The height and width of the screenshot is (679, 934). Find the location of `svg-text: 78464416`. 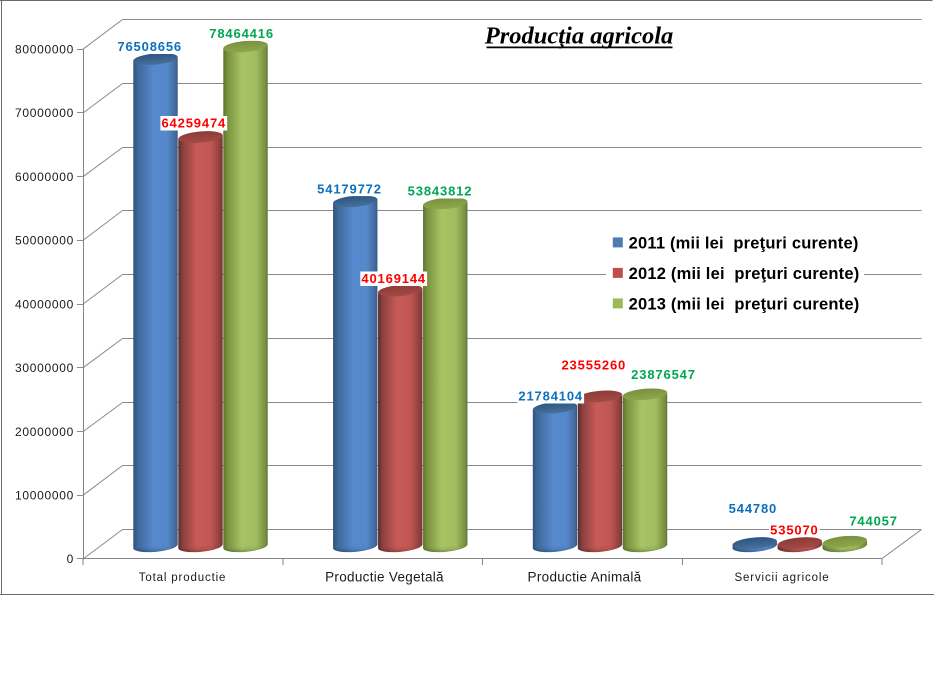

svg-text: 78464416 is located at coordinates (241, 33).